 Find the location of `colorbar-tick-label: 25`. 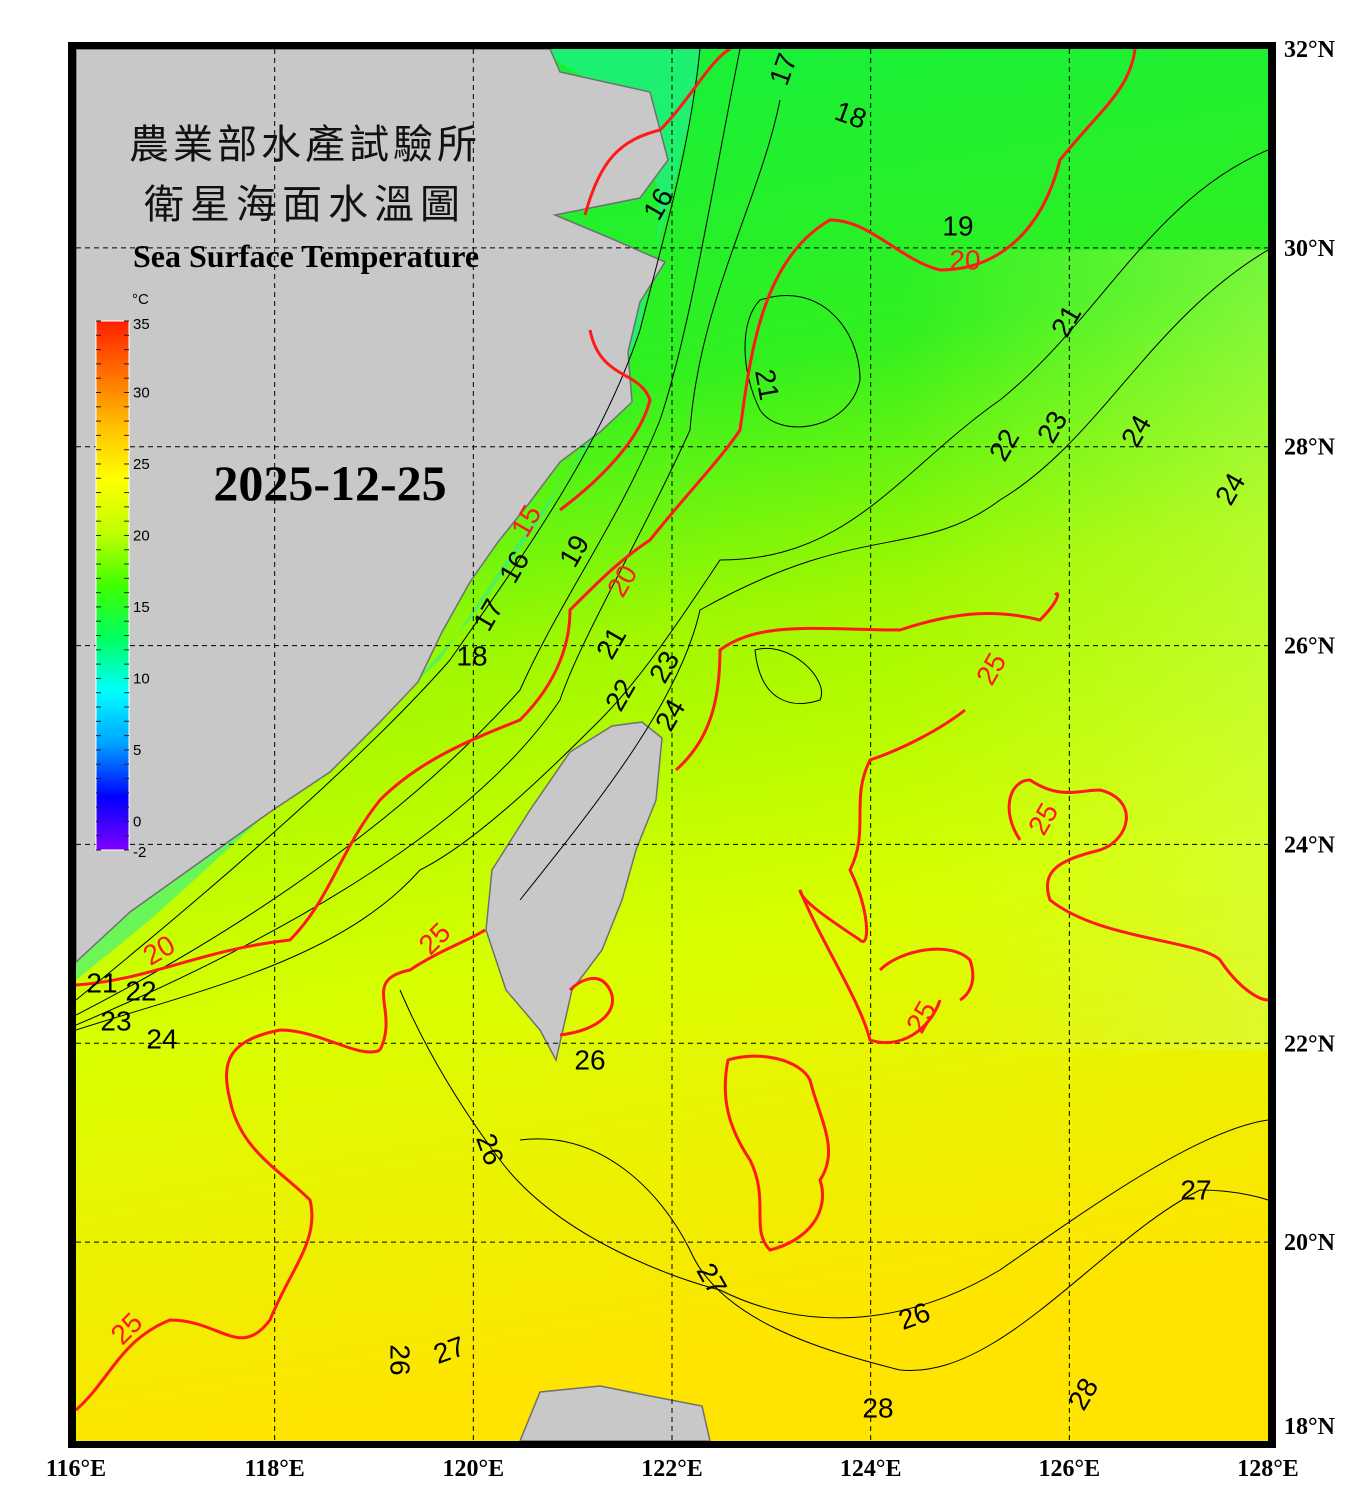

colorbar-tick-label: 25 is located at coordinates (141, 464).